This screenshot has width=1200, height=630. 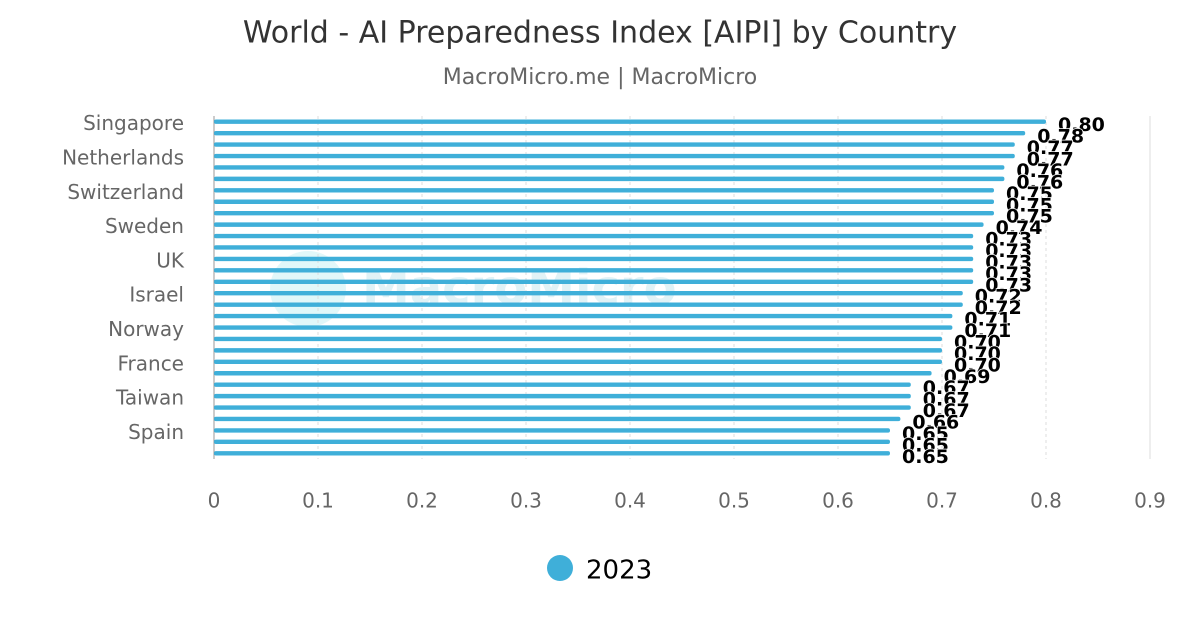 I want to click on data-label: 0.78, so click(x=1060, y=137).